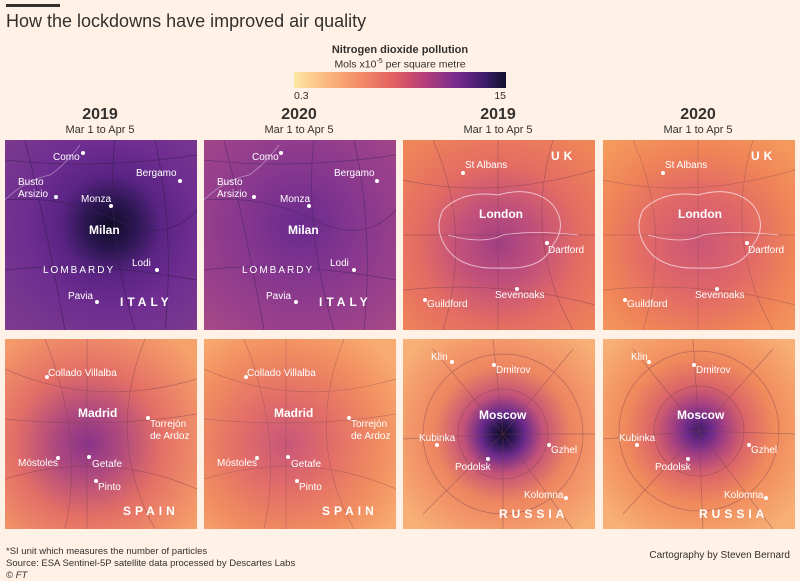 Image resolution: width=800 pixels, height=581 pixels. Describe the element at coordinates (33, 5) in the screenshot. I see `ft-rule` at that location.